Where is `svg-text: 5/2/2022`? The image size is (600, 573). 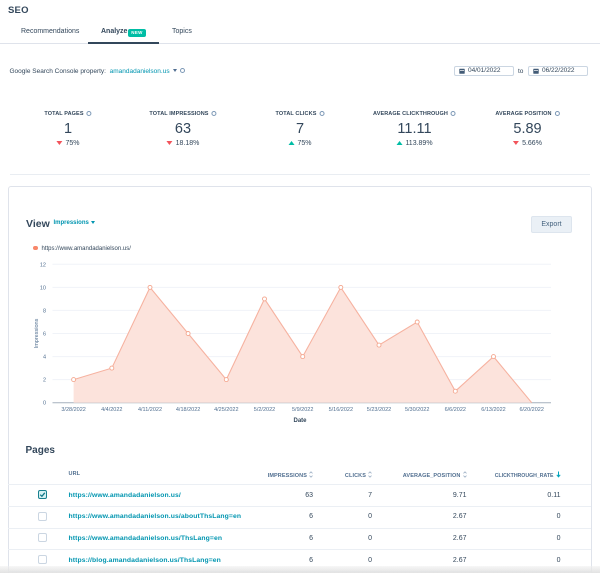 svg-text: 5/2/2022 is located at coordinates (264, 410).